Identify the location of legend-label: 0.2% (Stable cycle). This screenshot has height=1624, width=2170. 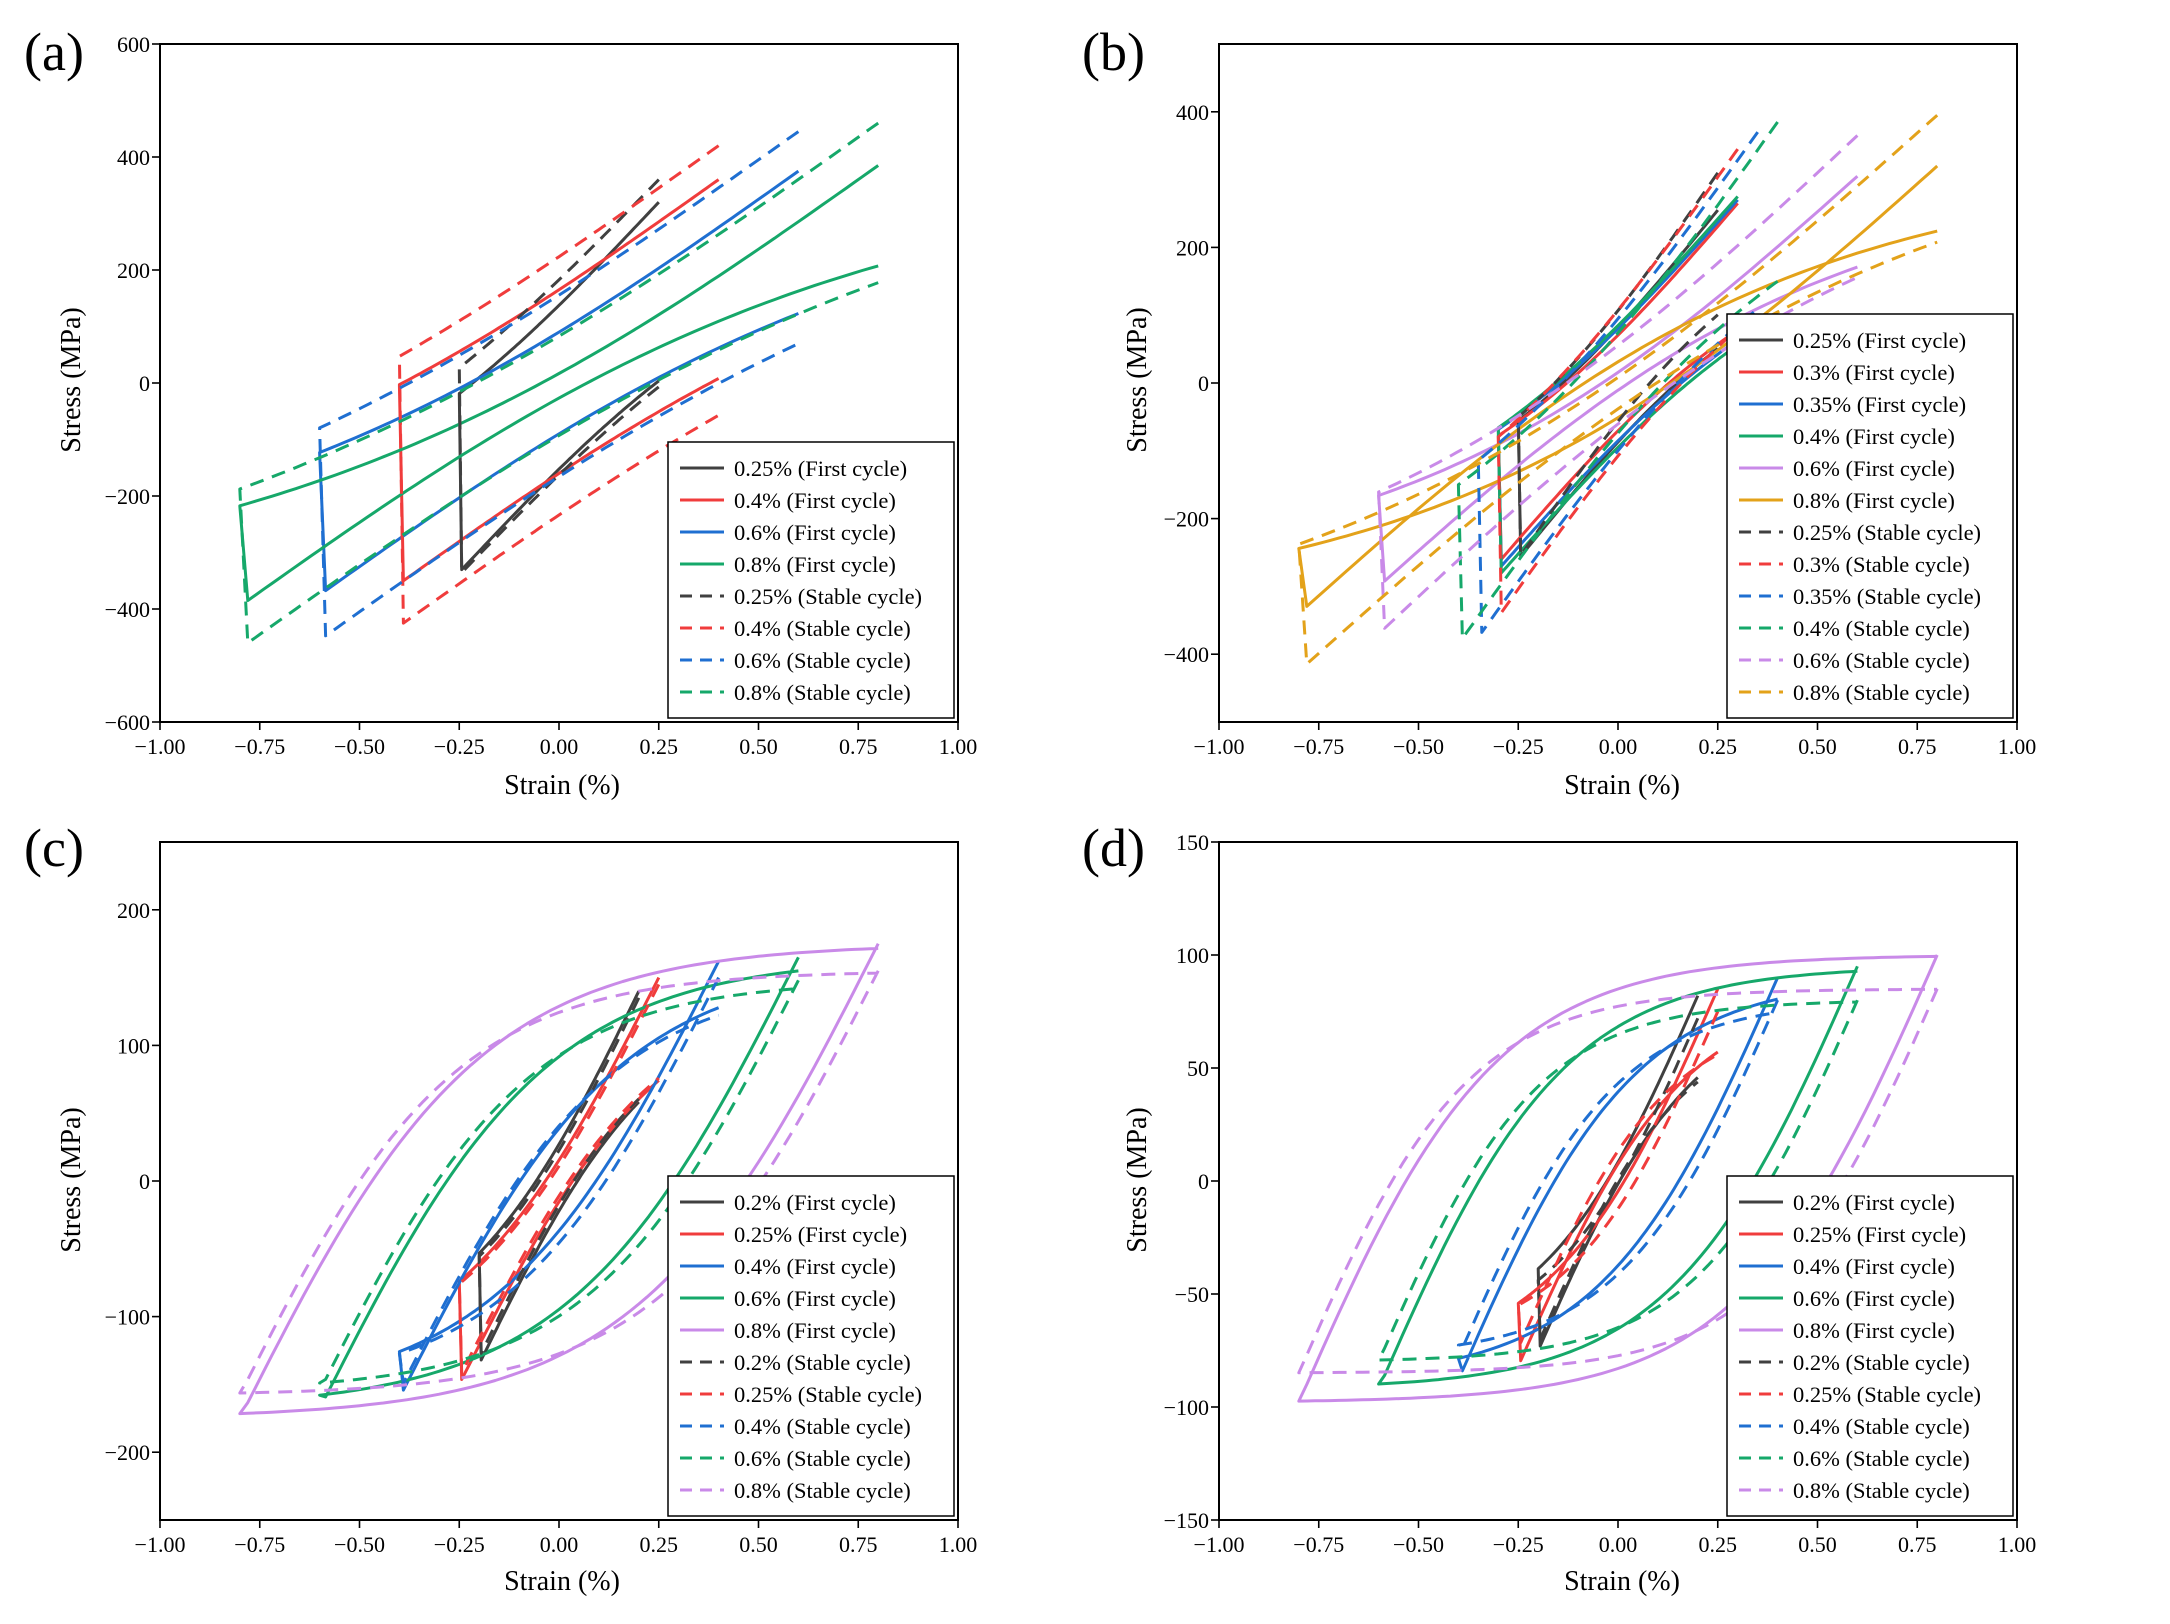
(822, 1362).